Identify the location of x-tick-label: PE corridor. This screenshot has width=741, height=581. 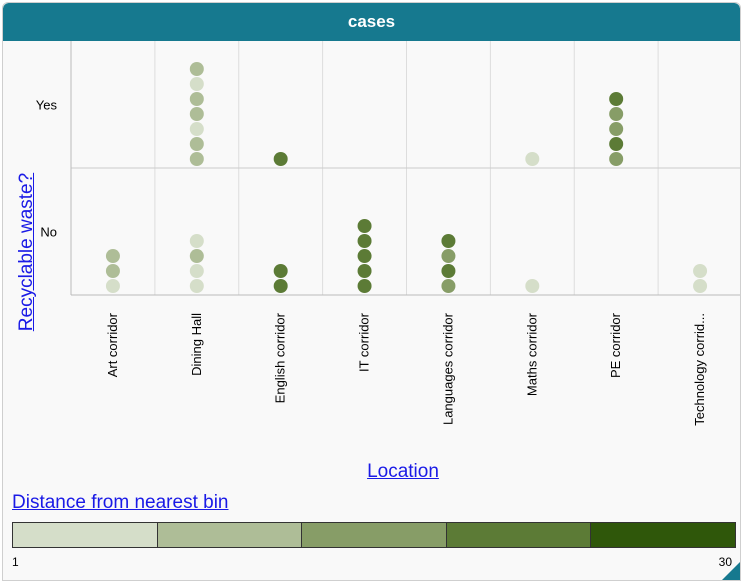
(615, 345).